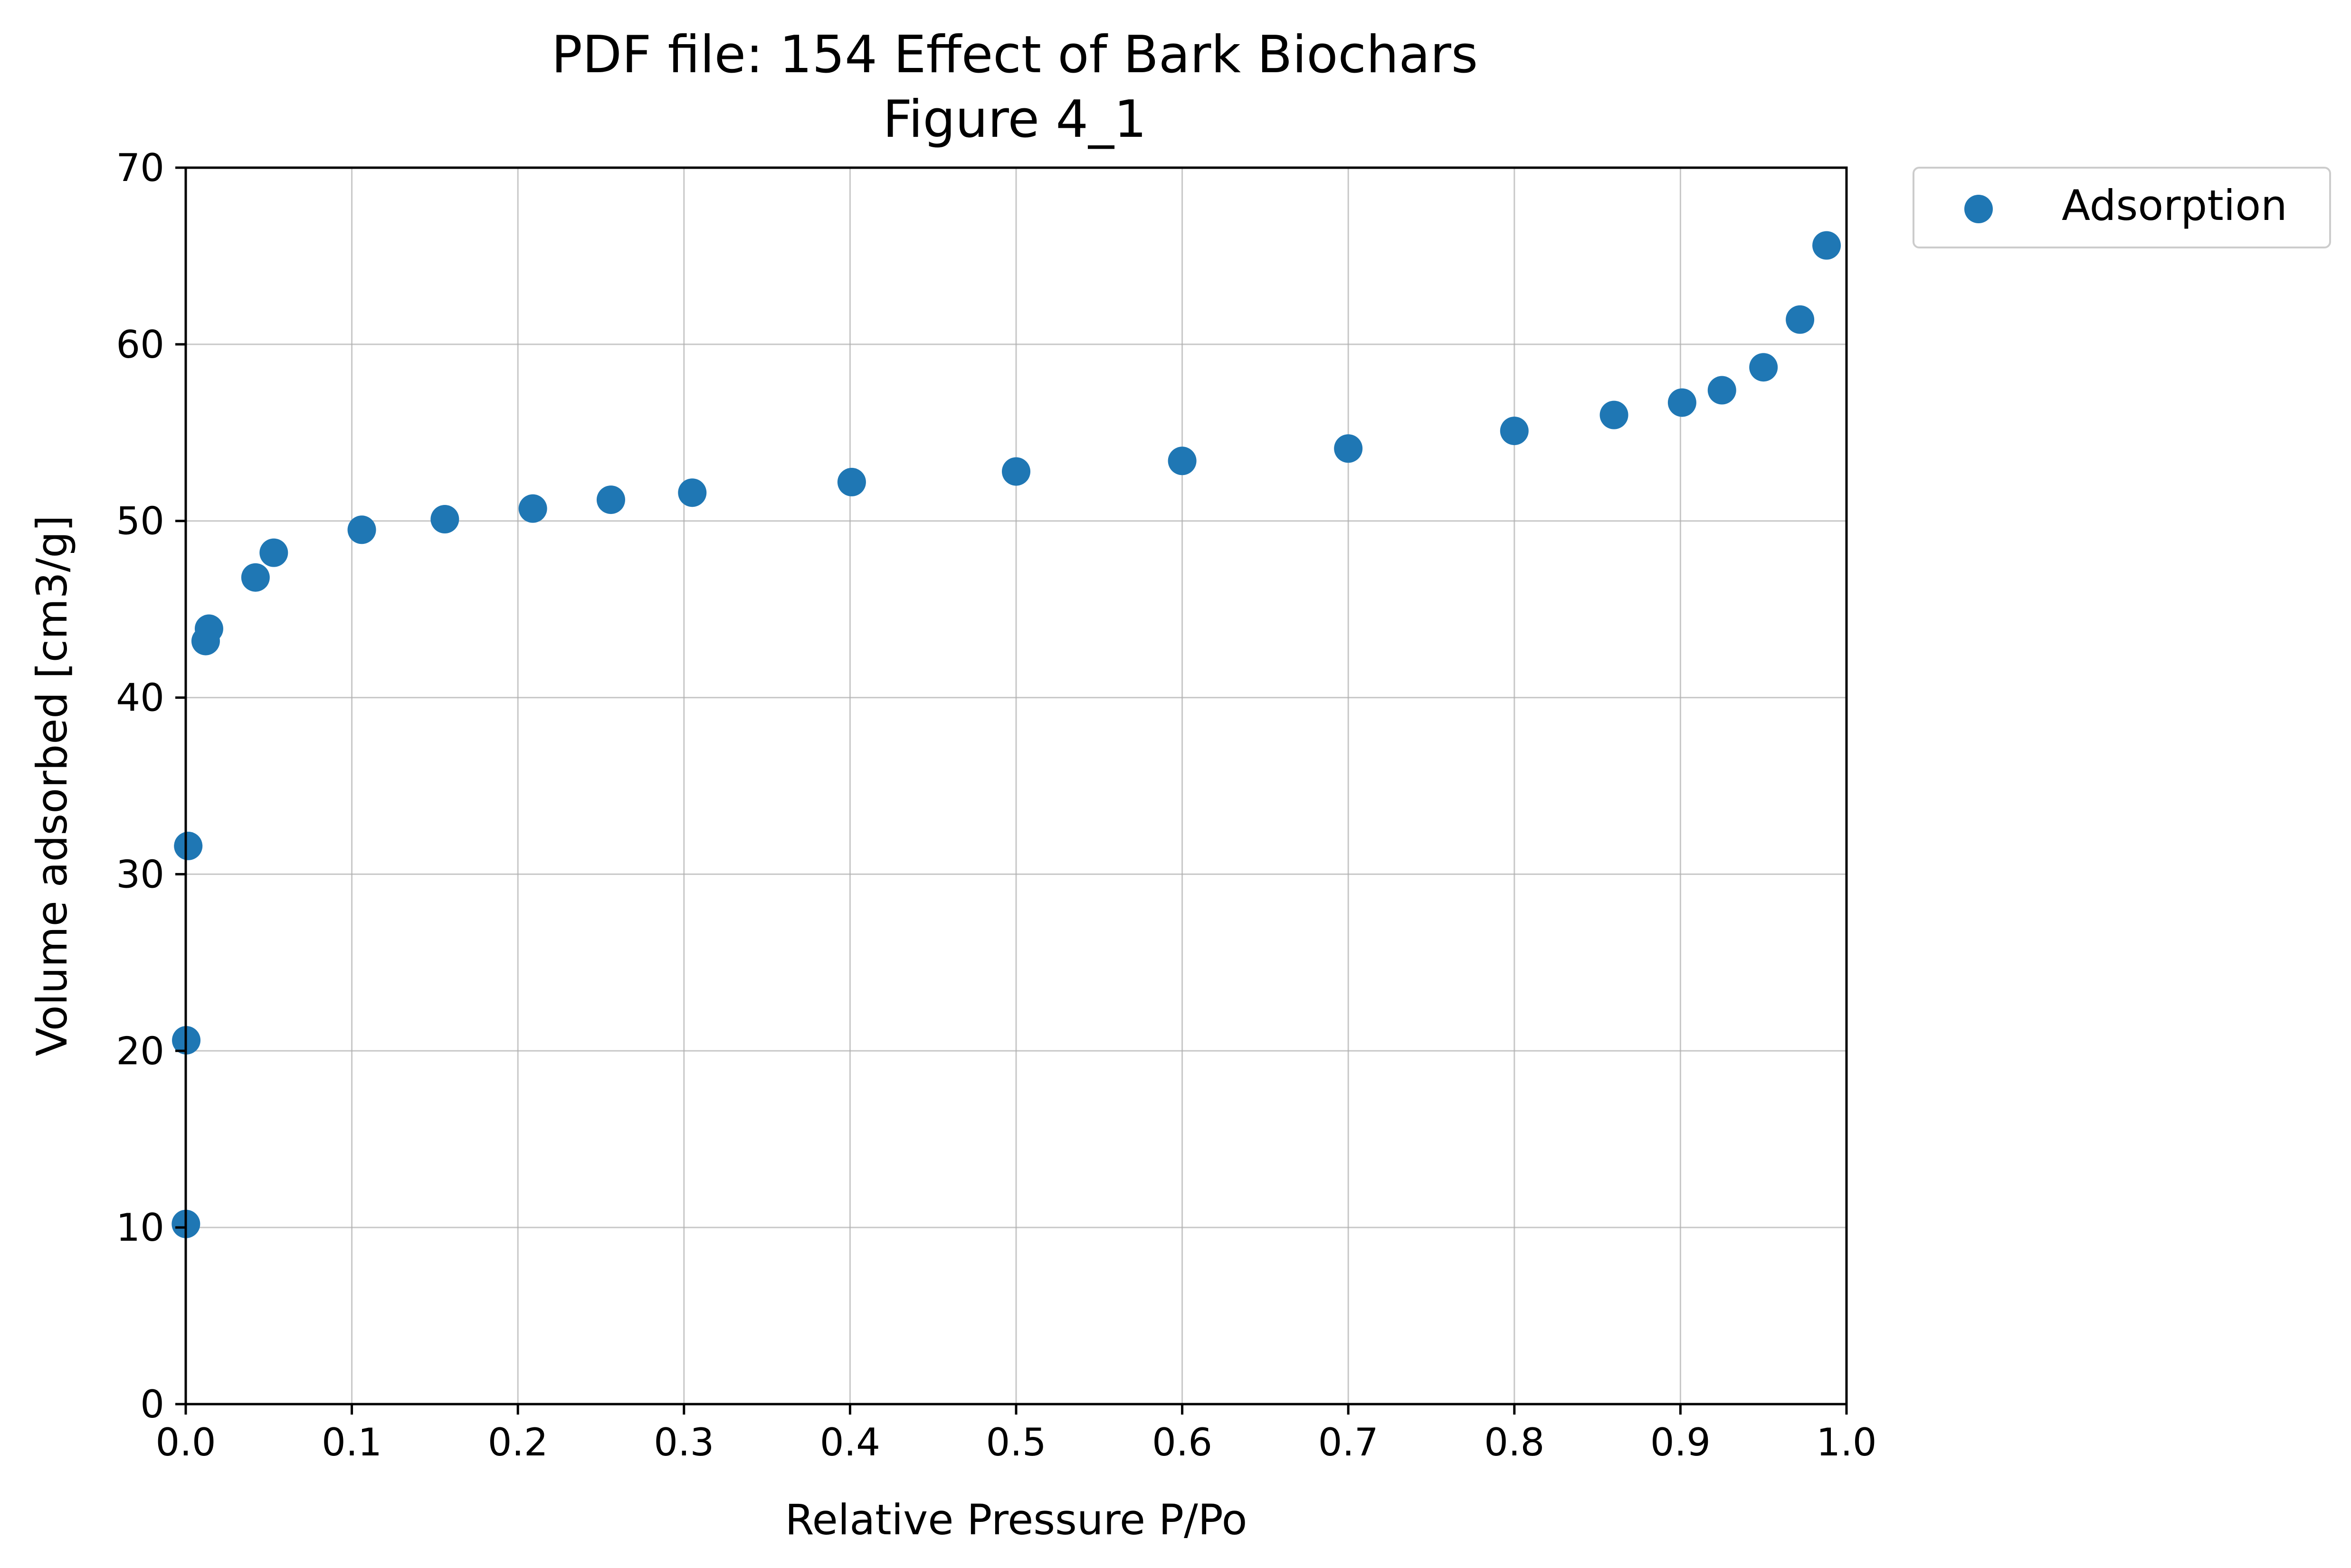  Describe the element at coordinates (850, 1442) in the screenshot. I see `x-tick-label: 0.4` at that location.